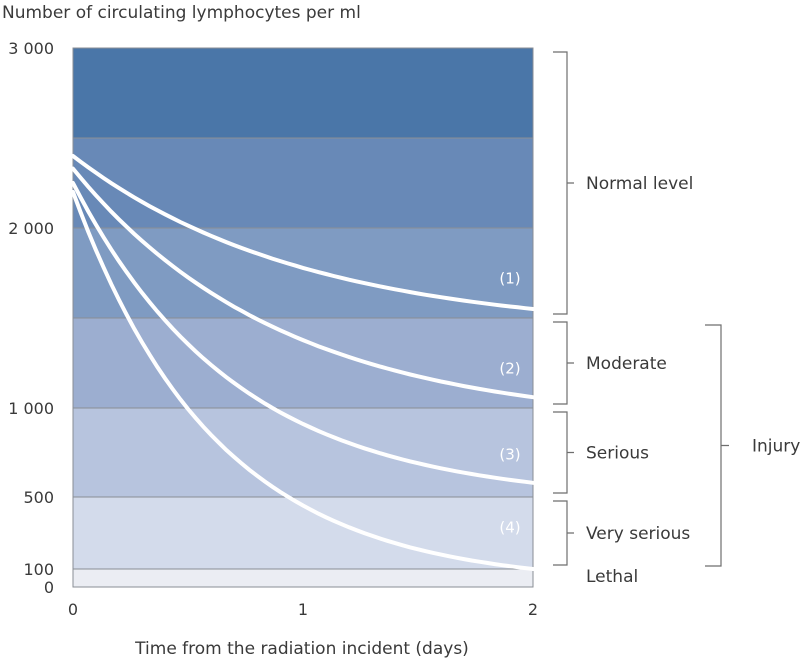 This screenshot has width=800, height=660. Describe the element at coordinates (639, 184) in the screenshot. I see `category-label: Normal level` at that location.